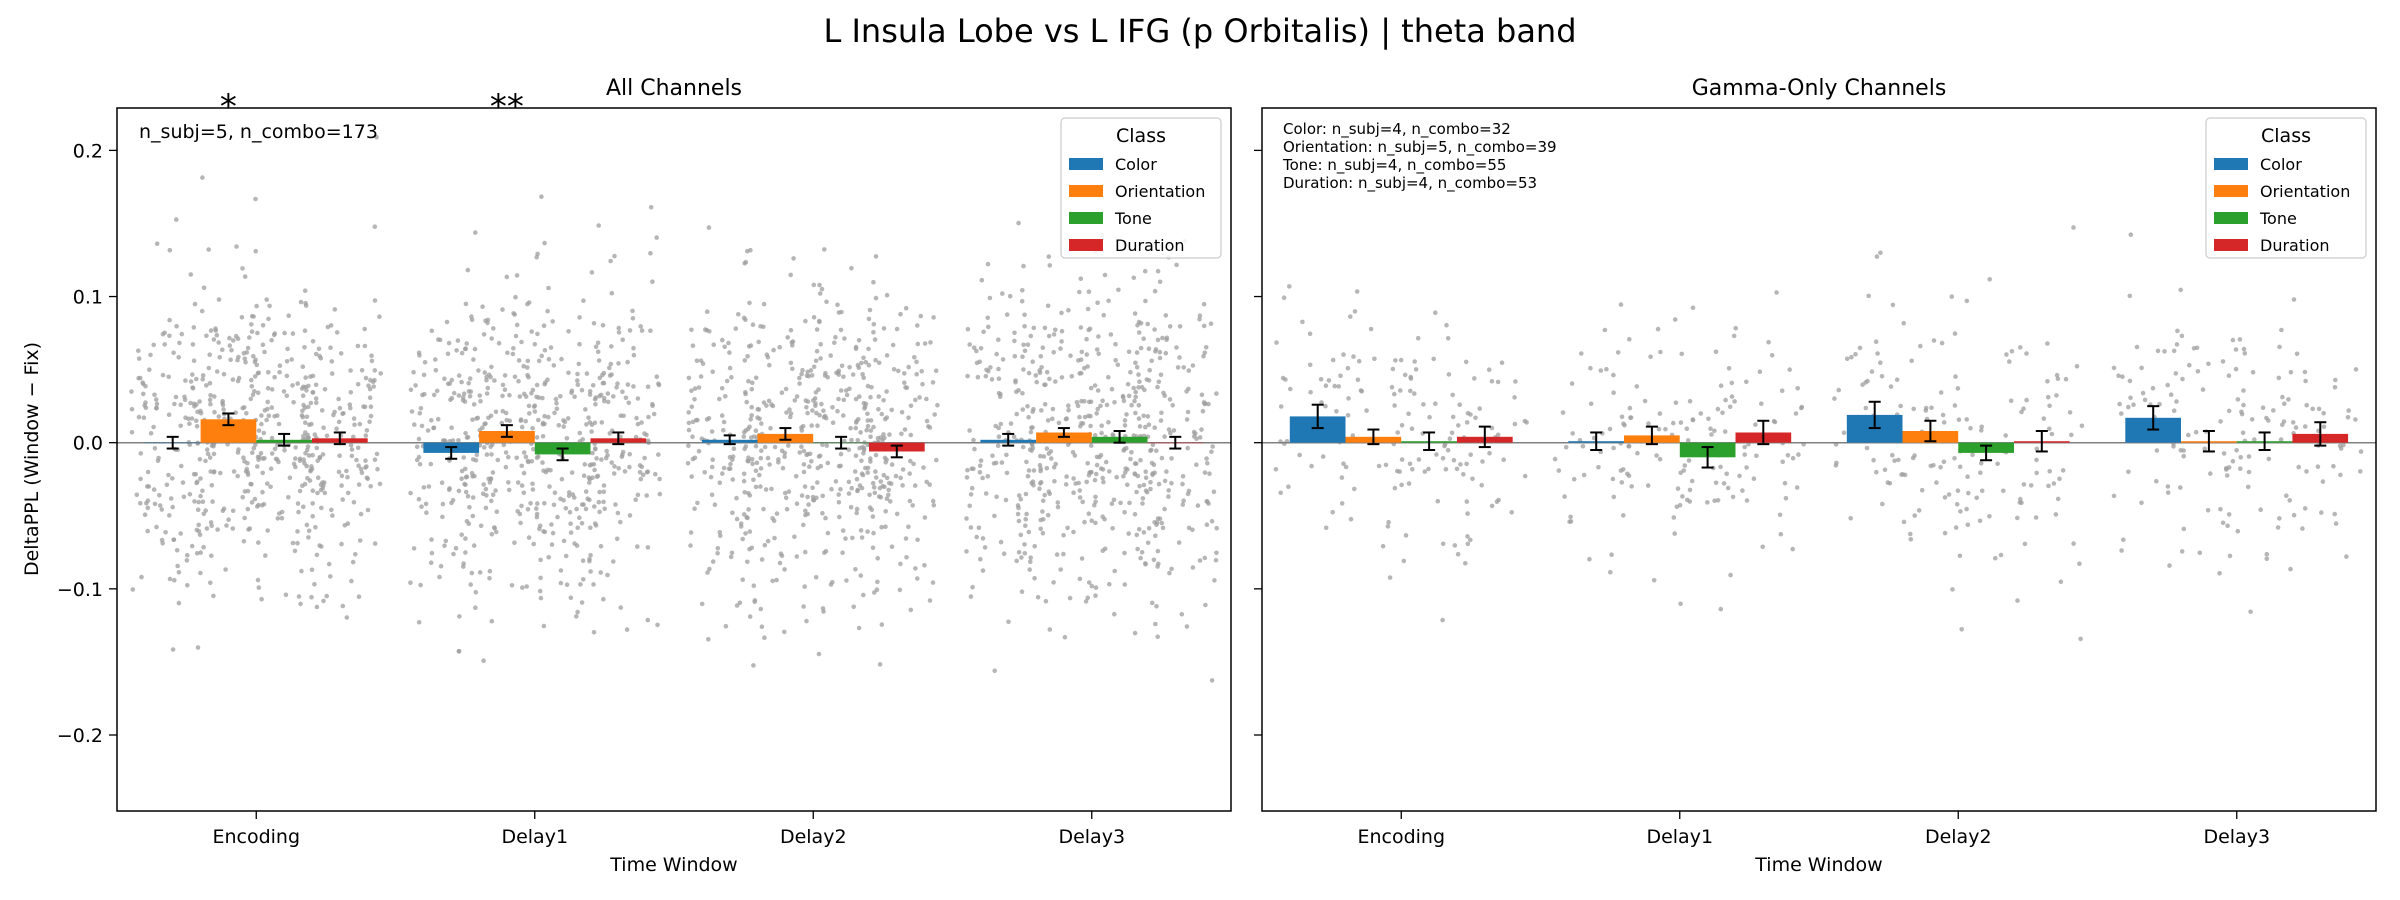  I want to click on legend-label: Tone, so click(1133, 218).